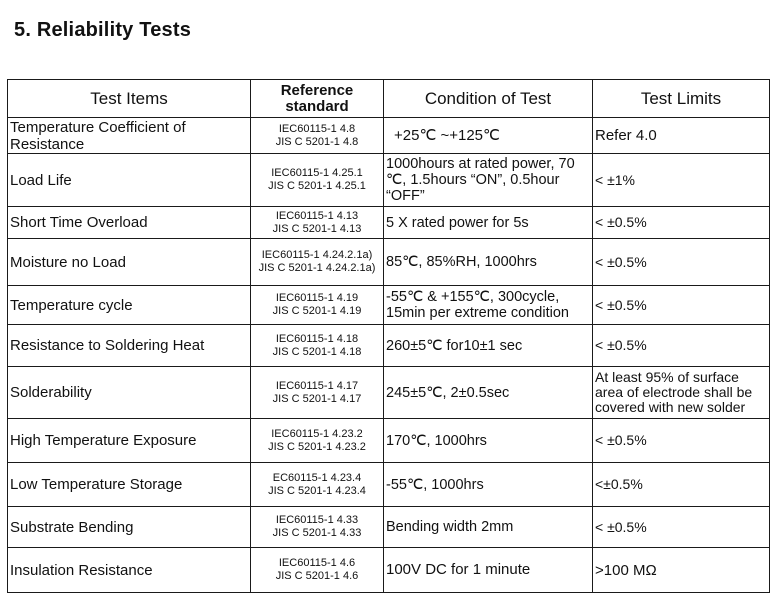 Image resolution: width=775 pixels, height=603 pixels. What do you see at coordinates (488, 527) in the screenshot?
I see `test-condition: Bending width 2mm` at bounding box center [488, 527].